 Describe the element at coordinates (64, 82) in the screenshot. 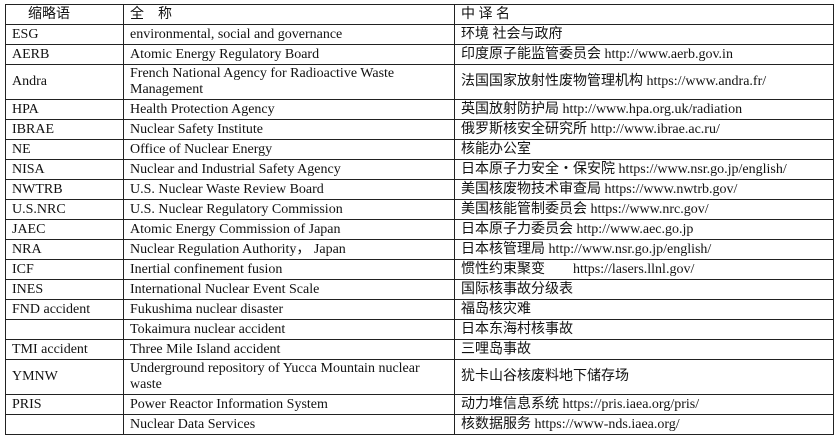

I see `abbreviation-cell: Andra` at that location.